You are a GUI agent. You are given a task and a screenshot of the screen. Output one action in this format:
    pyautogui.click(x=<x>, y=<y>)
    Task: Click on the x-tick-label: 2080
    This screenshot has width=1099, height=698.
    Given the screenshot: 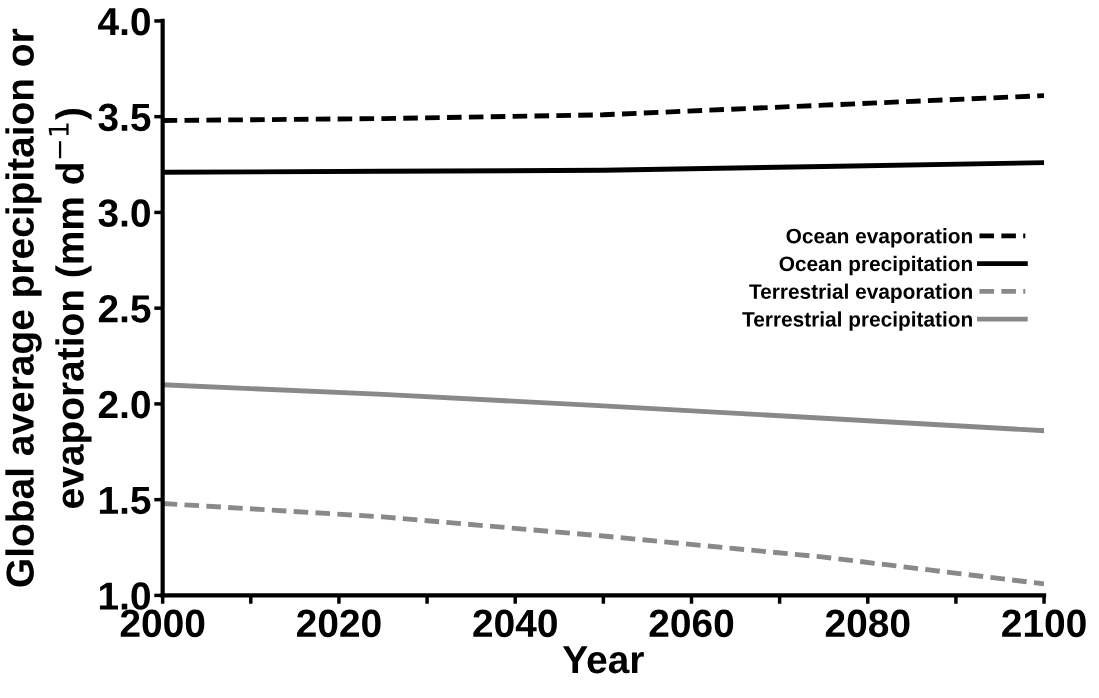 What is the action you would take?
    pyautogui.click(x=867, y=623)
    